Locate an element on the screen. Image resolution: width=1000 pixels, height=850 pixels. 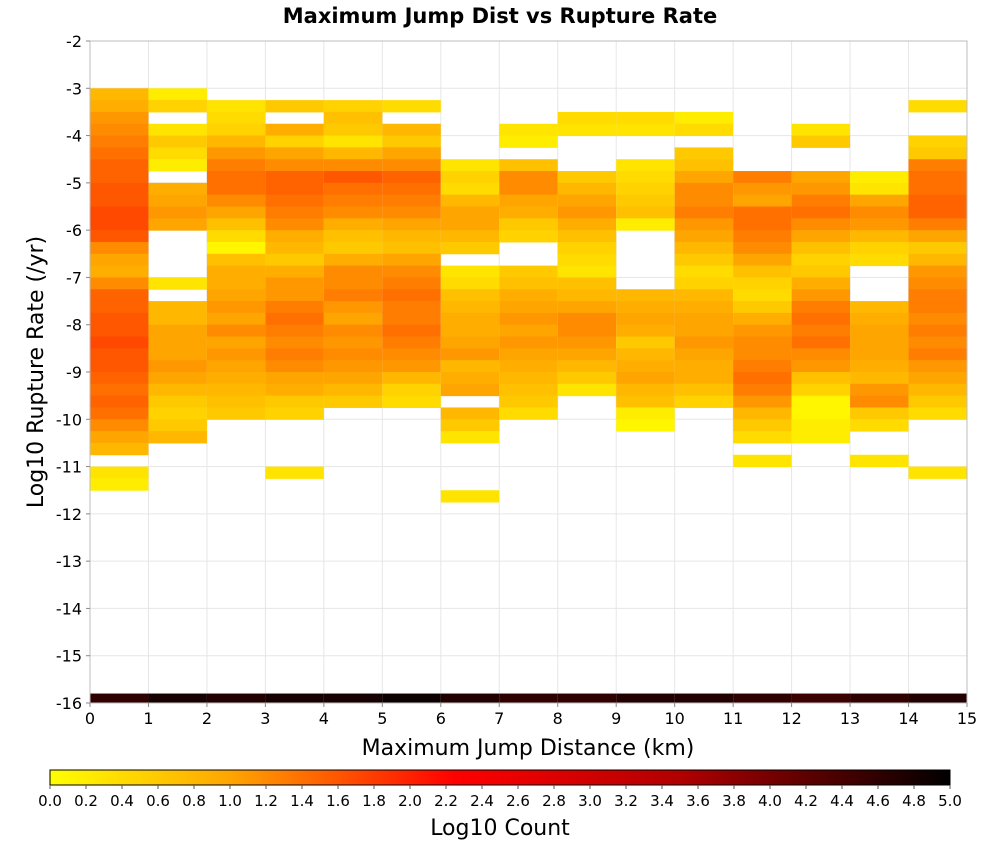
x-tick-label: 0 is located at coordinates (90, 718).